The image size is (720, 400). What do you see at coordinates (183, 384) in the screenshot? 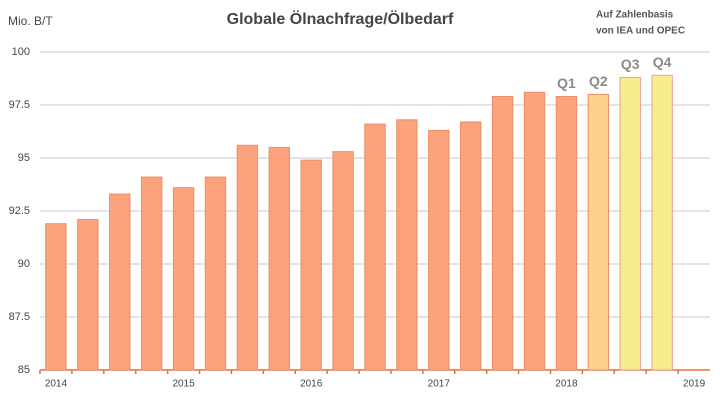
I see `x-tick-label: 2015` at bounding box center [183, 384].